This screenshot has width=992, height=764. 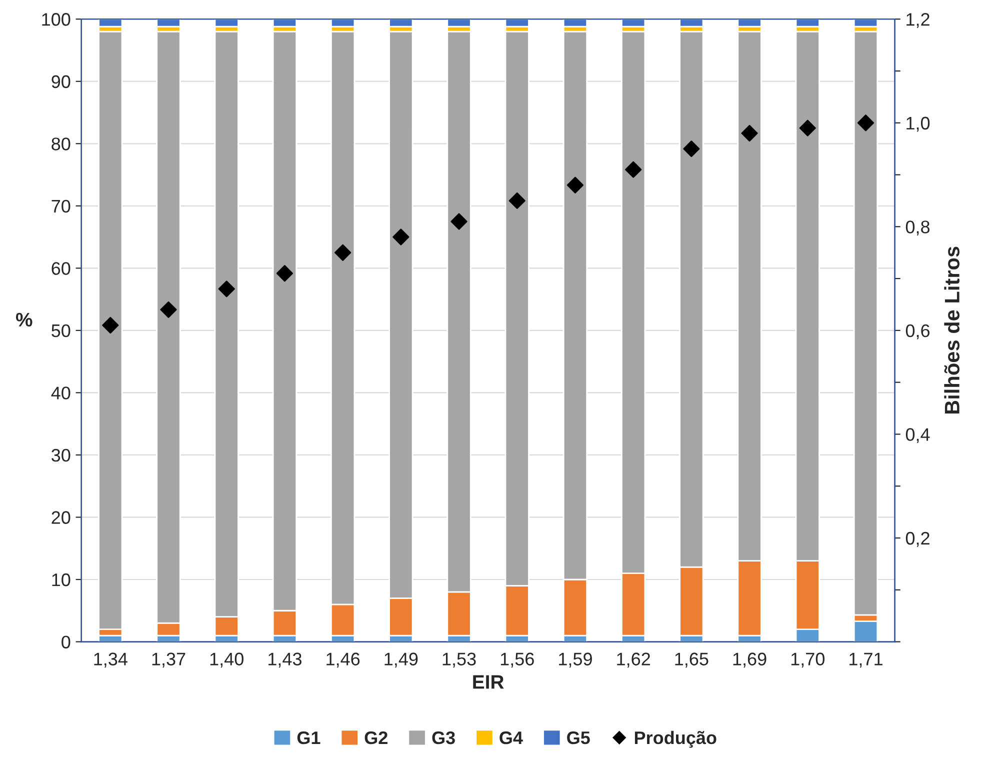 What do you see at coordinates (66, 642) in the screenshot?
I see `y-tick-label: 0` at bounding box center [66, 642].